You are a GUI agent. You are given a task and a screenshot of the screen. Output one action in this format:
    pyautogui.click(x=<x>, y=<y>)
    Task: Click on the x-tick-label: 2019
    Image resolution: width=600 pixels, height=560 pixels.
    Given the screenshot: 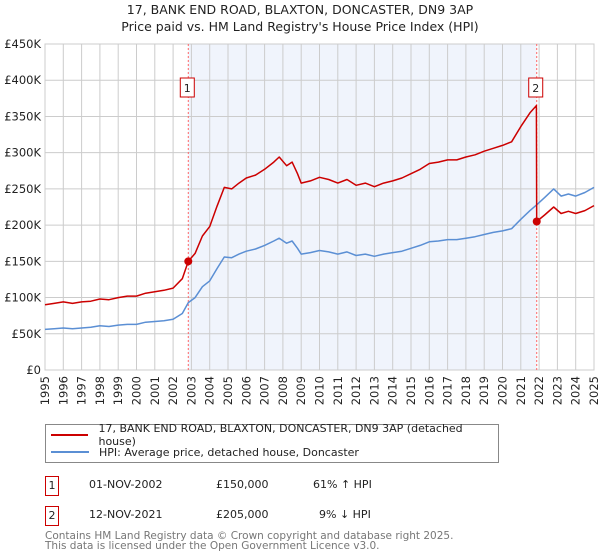 What is the action you would take?
    pyautogui.click(x=484, y=390)
    